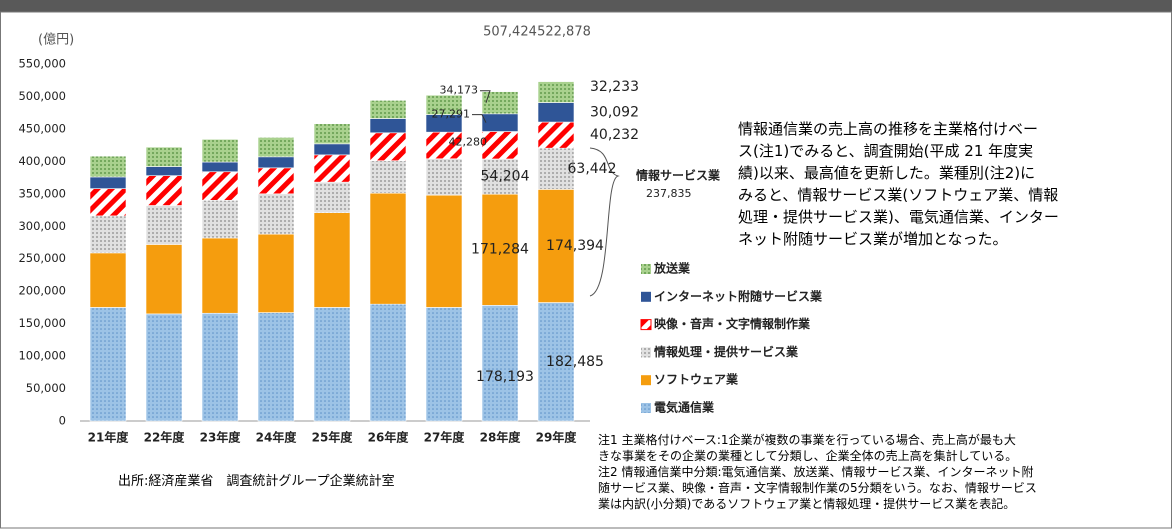 This screenshot has height=529, width=1172. I want to click on legend-label: 情報処理・提供サービス業, so click(726, 351).